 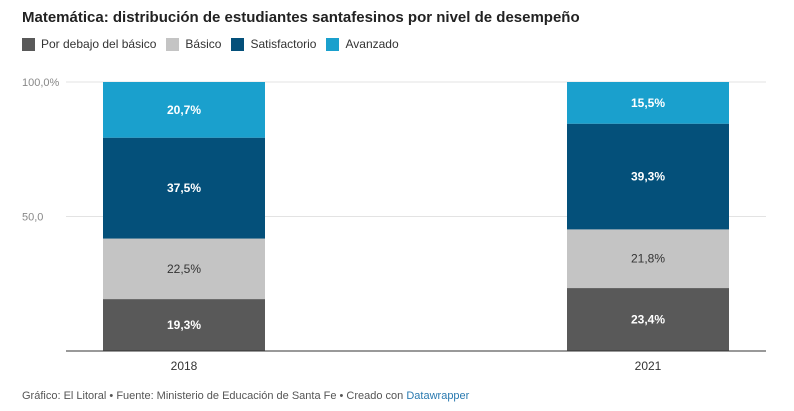 I want to click on data-label: 15,5%, so click(x=648, y=103).